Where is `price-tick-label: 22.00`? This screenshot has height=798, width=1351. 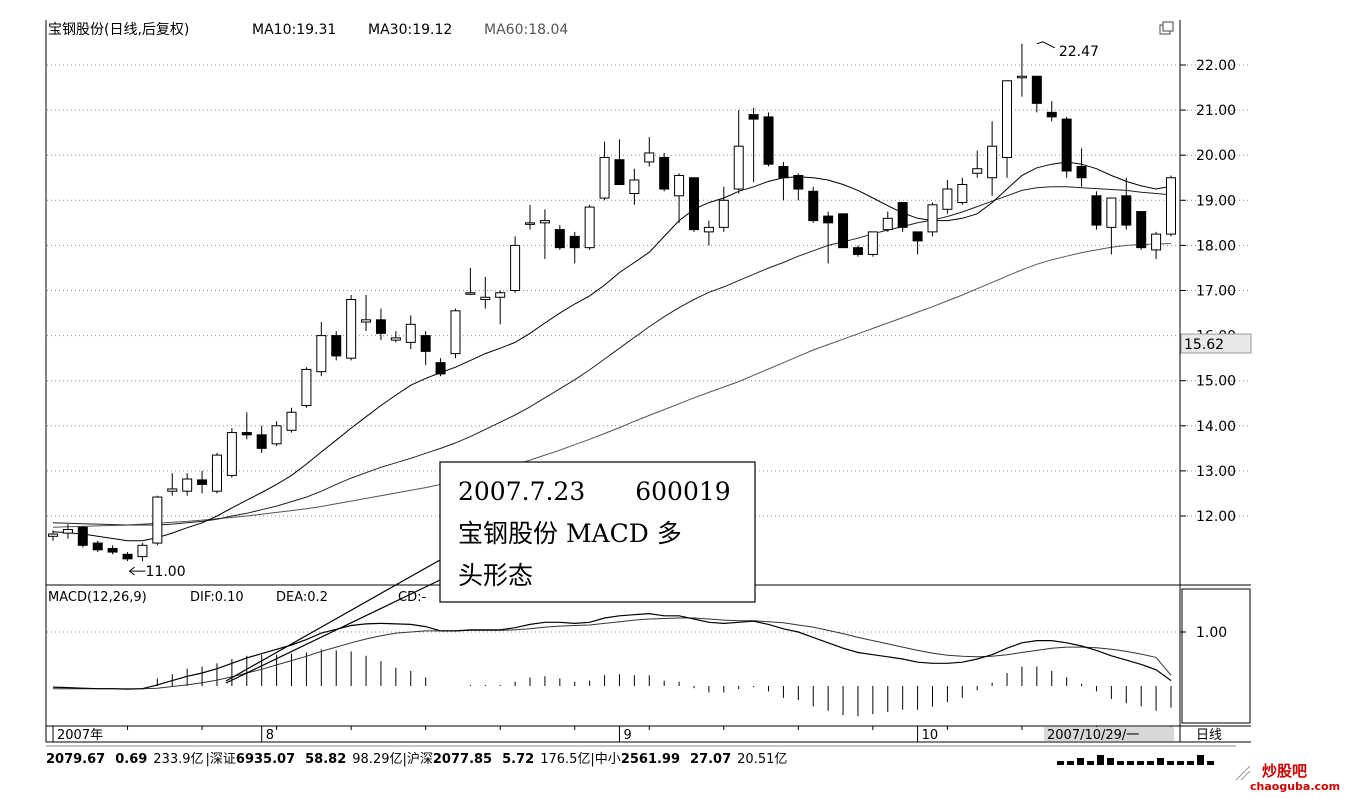
price-tick-label: 22.00 is located at coordinates (1216, 66).